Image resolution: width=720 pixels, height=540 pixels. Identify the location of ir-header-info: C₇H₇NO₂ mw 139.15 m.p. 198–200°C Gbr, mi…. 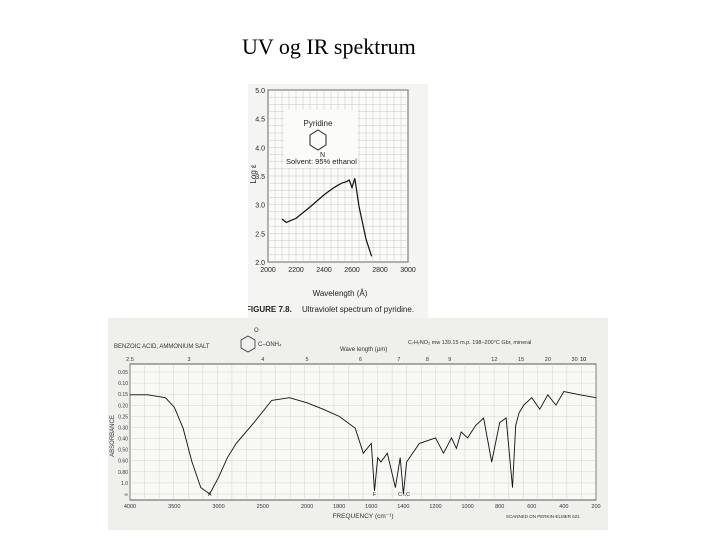
(469, 343).